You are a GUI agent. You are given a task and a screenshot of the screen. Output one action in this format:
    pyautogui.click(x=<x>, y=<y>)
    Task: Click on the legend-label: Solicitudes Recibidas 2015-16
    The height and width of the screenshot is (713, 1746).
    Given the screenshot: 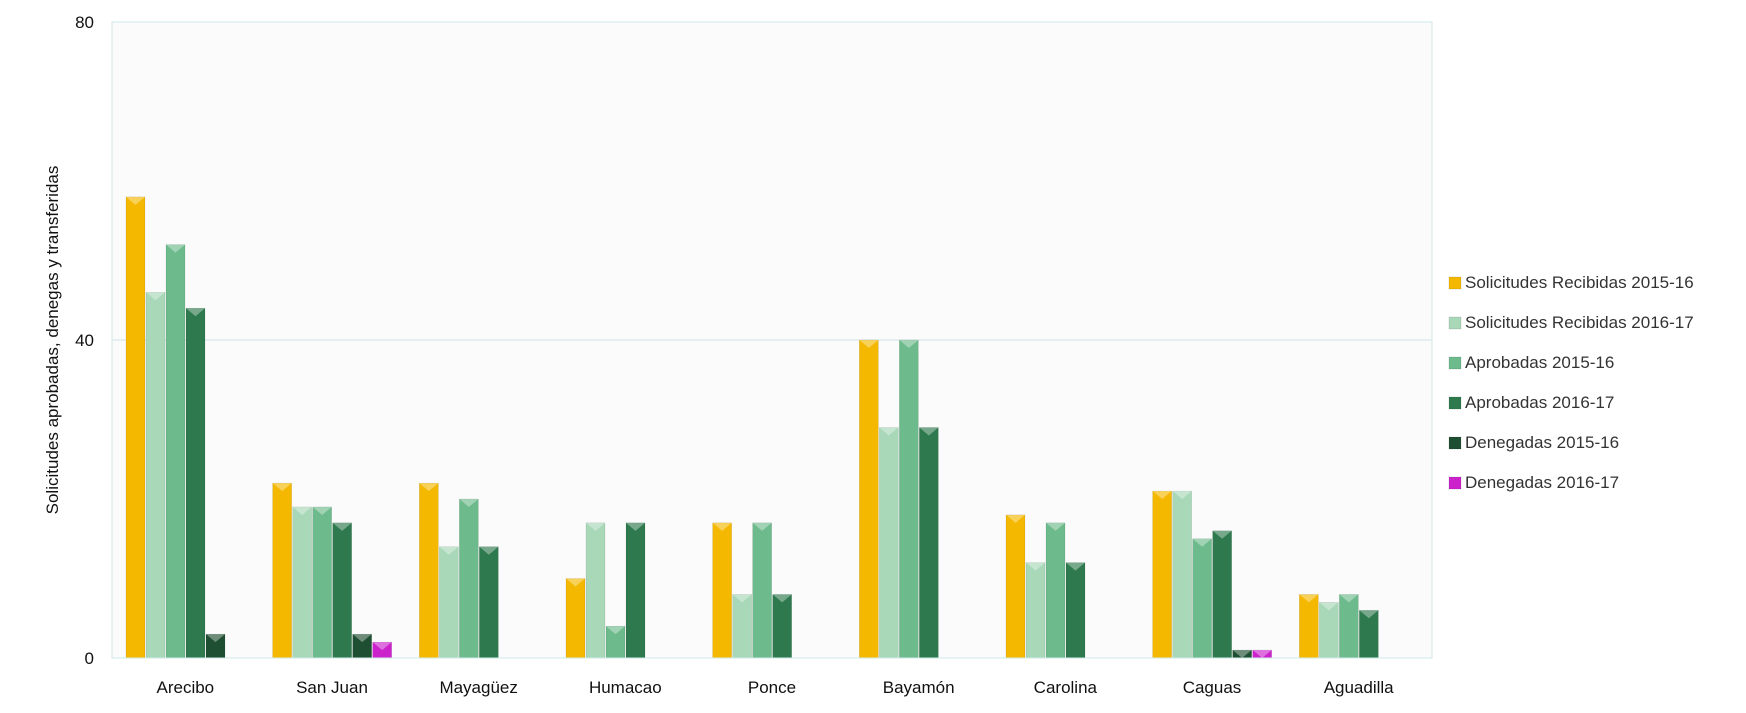 What is the action you would take?
    pyautogui.click(x=1579, y=282)
    